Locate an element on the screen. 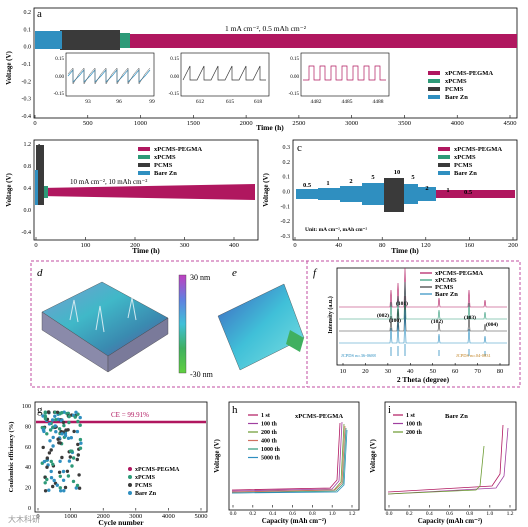 The height and width of the screenshot is (527, 528). y-tick-label: -0.2 is located at coordinates (27, 82).